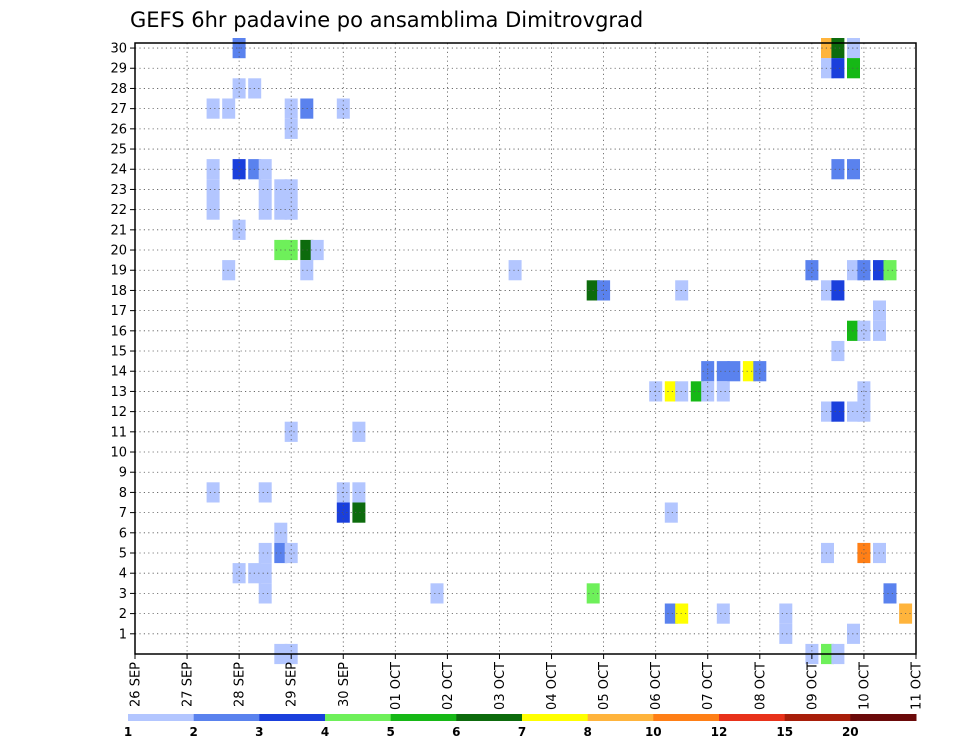 This screenshot has height=742, width=960. Describe the element at coordinates (118, 230) in the screenshot. I see `y-tick-label-21: 21` at that location.